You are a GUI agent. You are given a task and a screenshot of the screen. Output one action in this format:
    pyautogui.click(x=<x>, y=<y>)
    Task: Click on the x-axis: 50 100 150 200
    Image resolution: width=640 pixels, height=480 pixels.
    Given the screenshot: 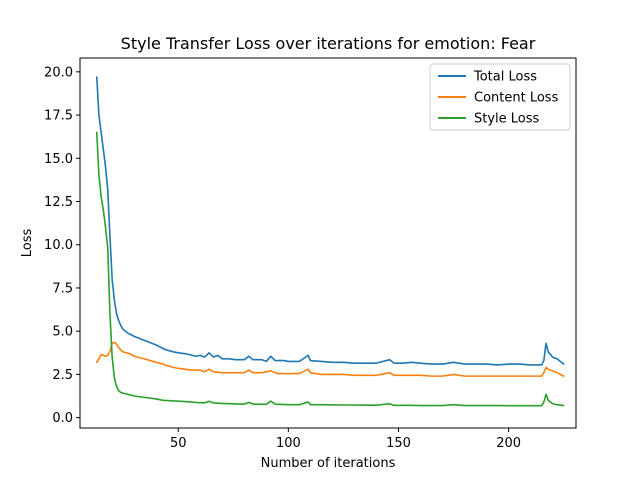 What is the action you would take?
    pyautogui.click(x=345, y=439)
    